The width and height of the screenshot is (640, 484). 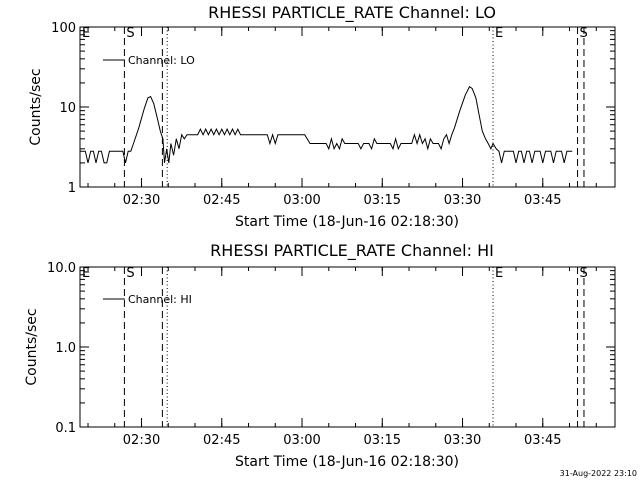 I want to click on hi-x-tick-label: 03:45, so click(x=542, y=440).